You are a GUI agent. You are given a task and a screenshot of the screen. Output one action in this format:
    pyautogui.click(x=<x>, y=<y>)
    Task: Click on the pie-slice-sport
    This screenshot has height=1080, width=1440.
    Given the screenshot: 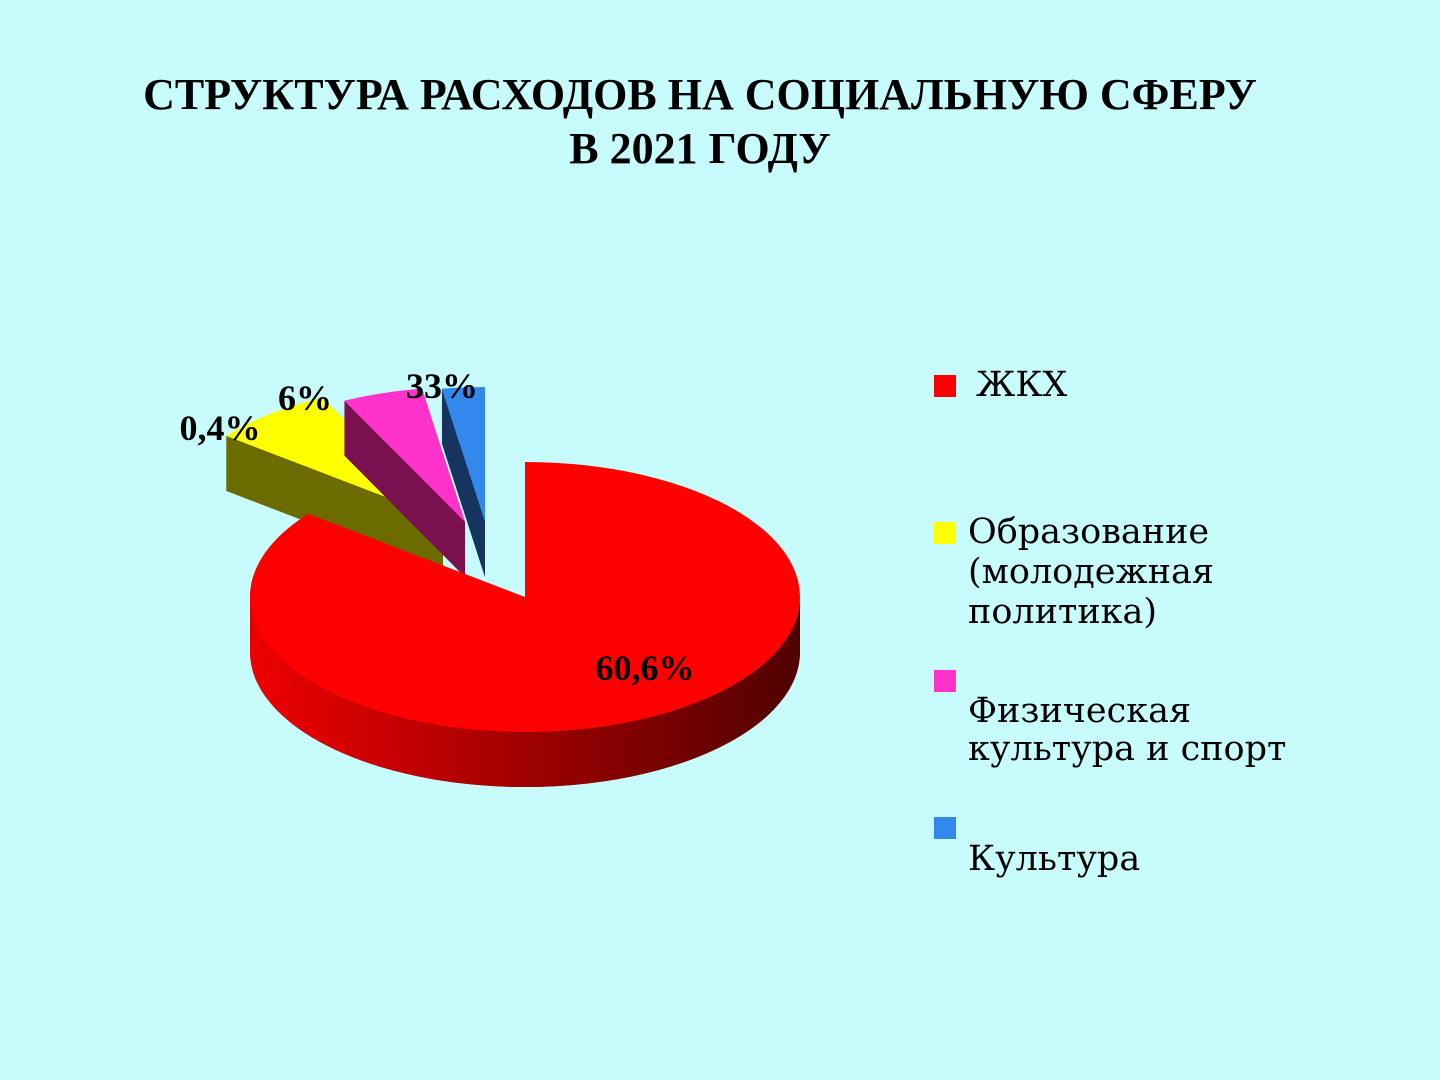 What is the action you would take?
    pyautogui.click(x=404, y=455)
    